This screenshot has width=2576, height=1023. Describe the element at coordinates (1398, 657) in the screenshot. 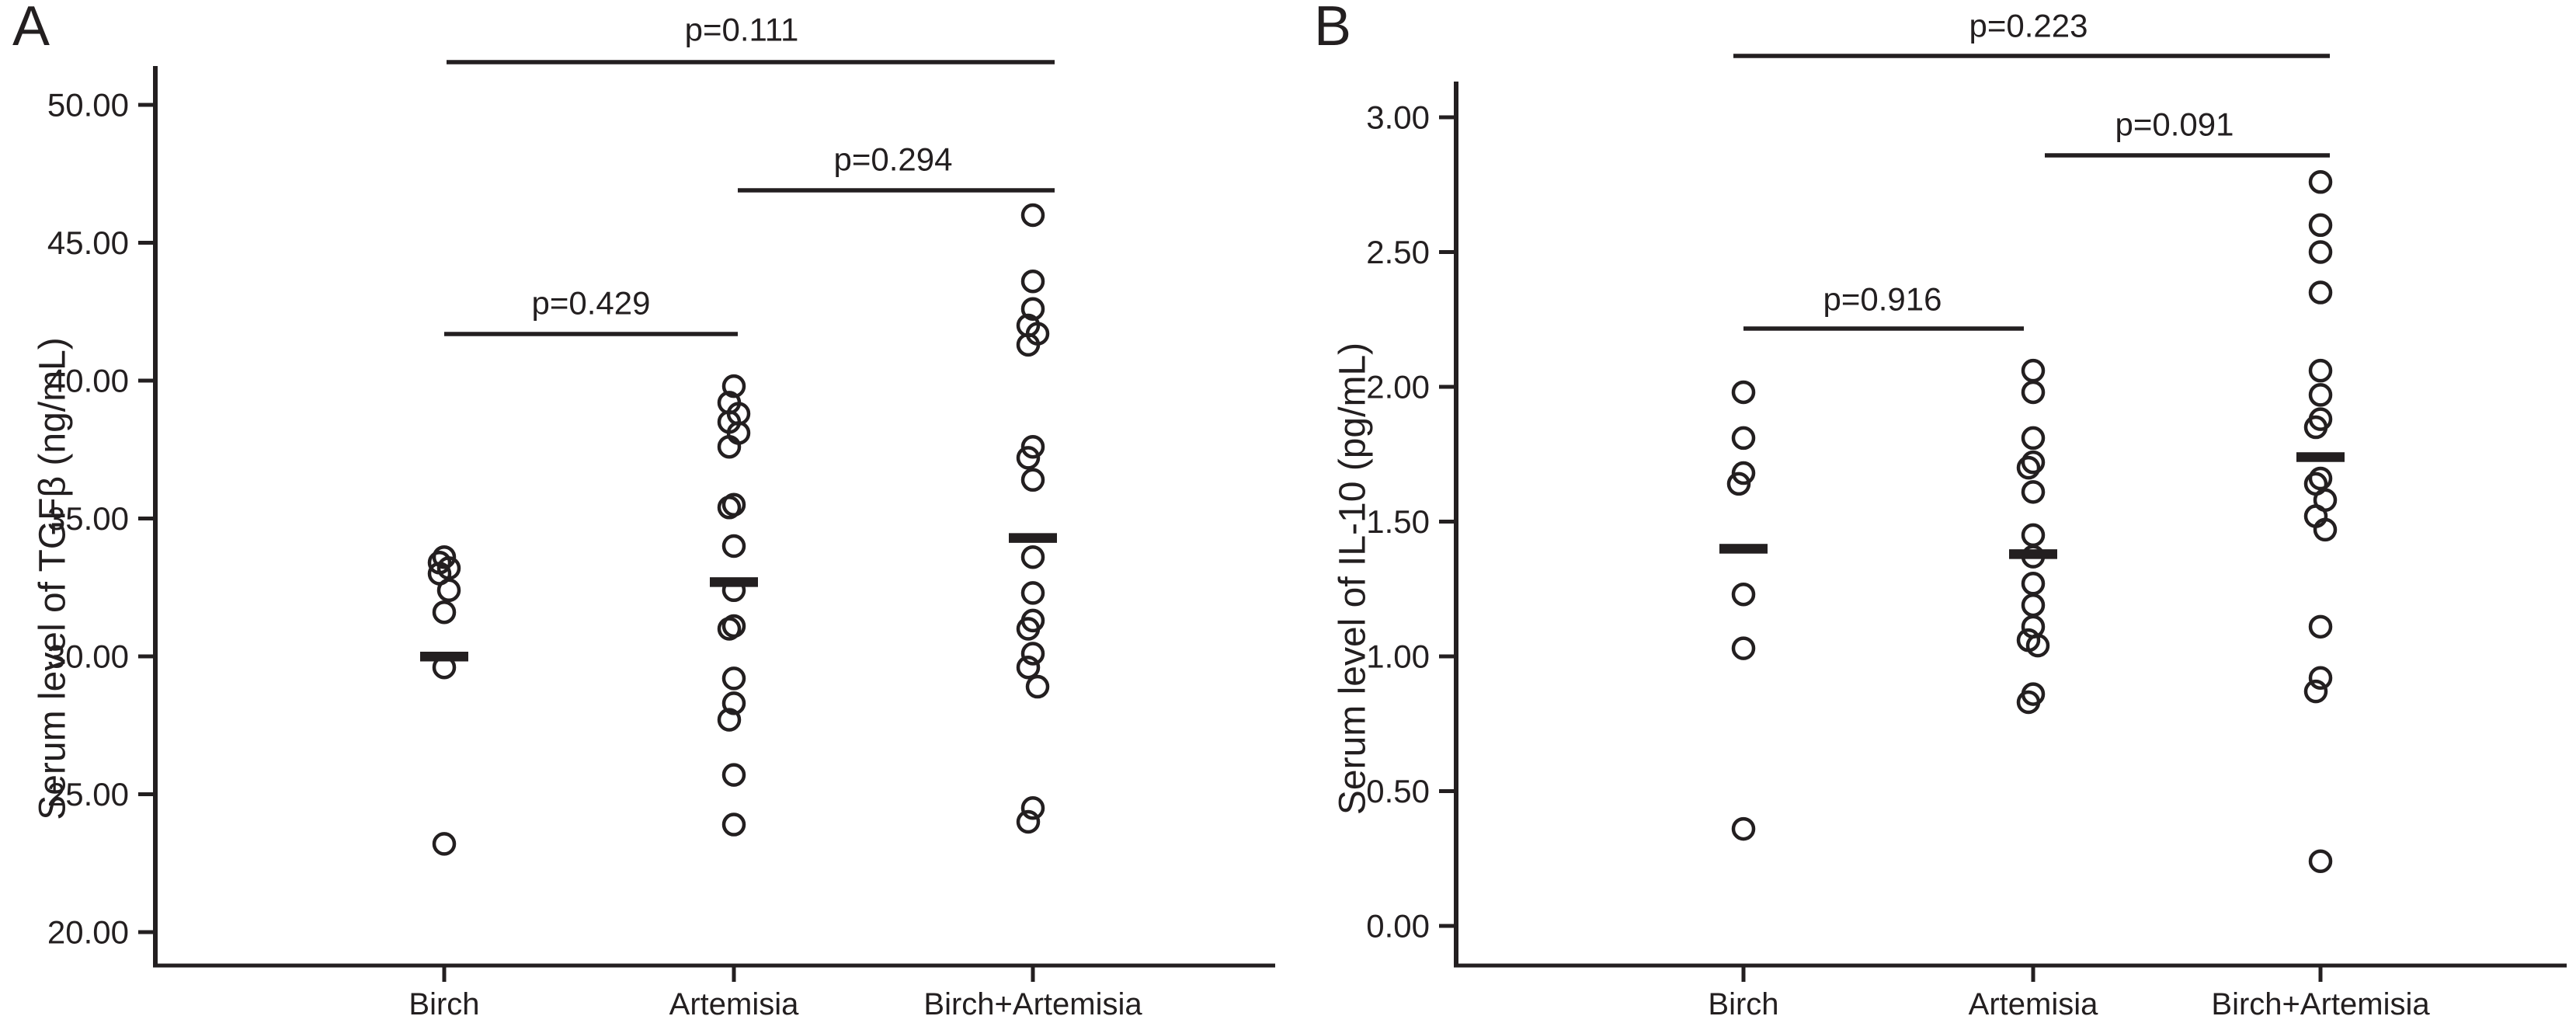

I see `panel-b-y-tick-label: 1.00` at that location.